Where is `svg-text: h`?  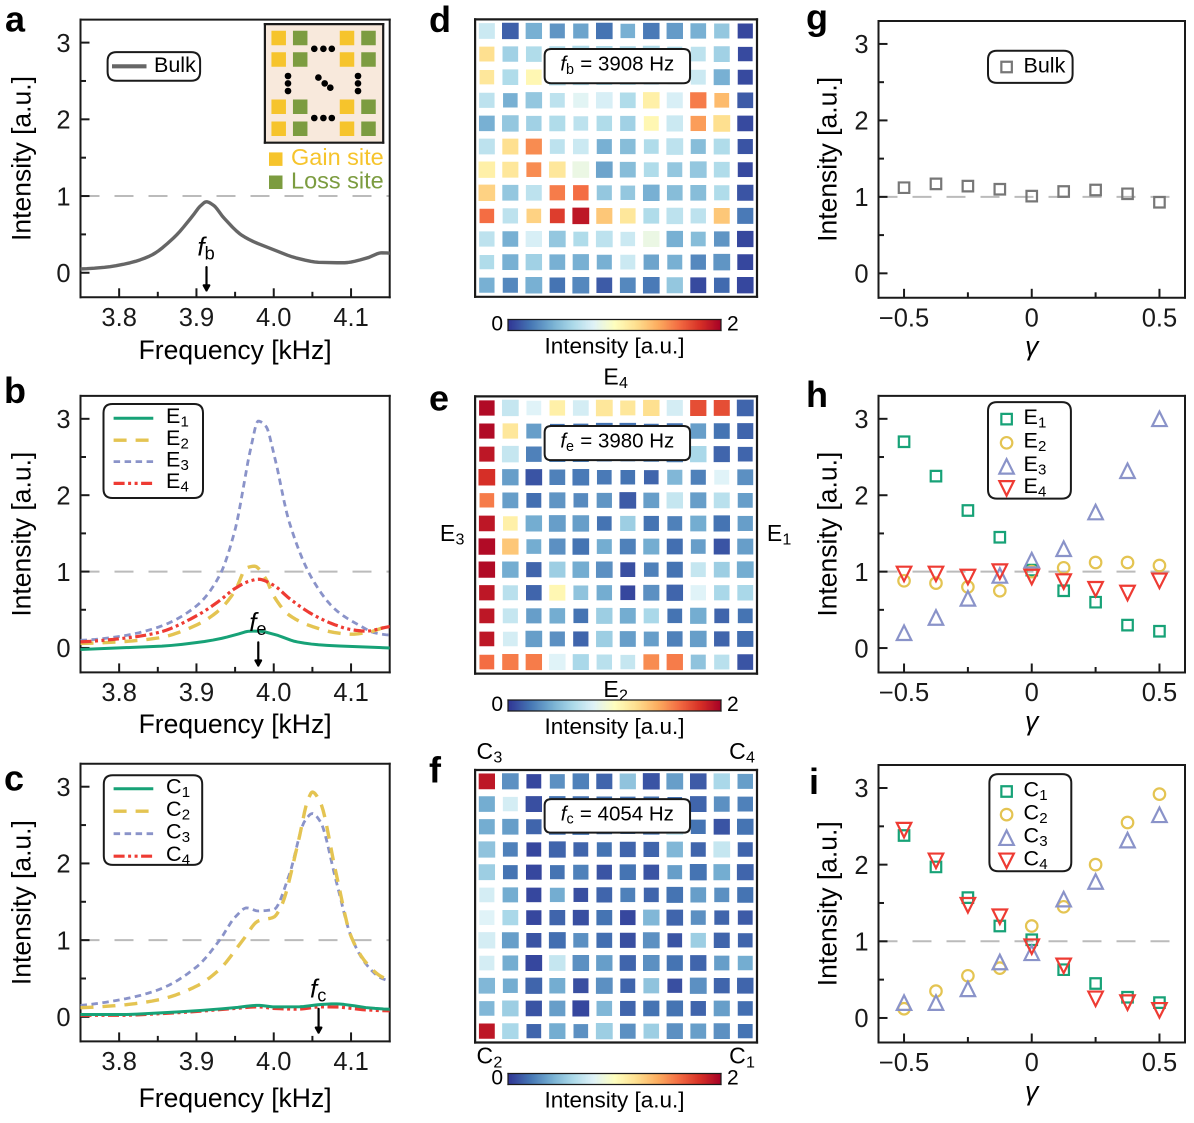
svg-text: h is located at coordinates (817, 394).